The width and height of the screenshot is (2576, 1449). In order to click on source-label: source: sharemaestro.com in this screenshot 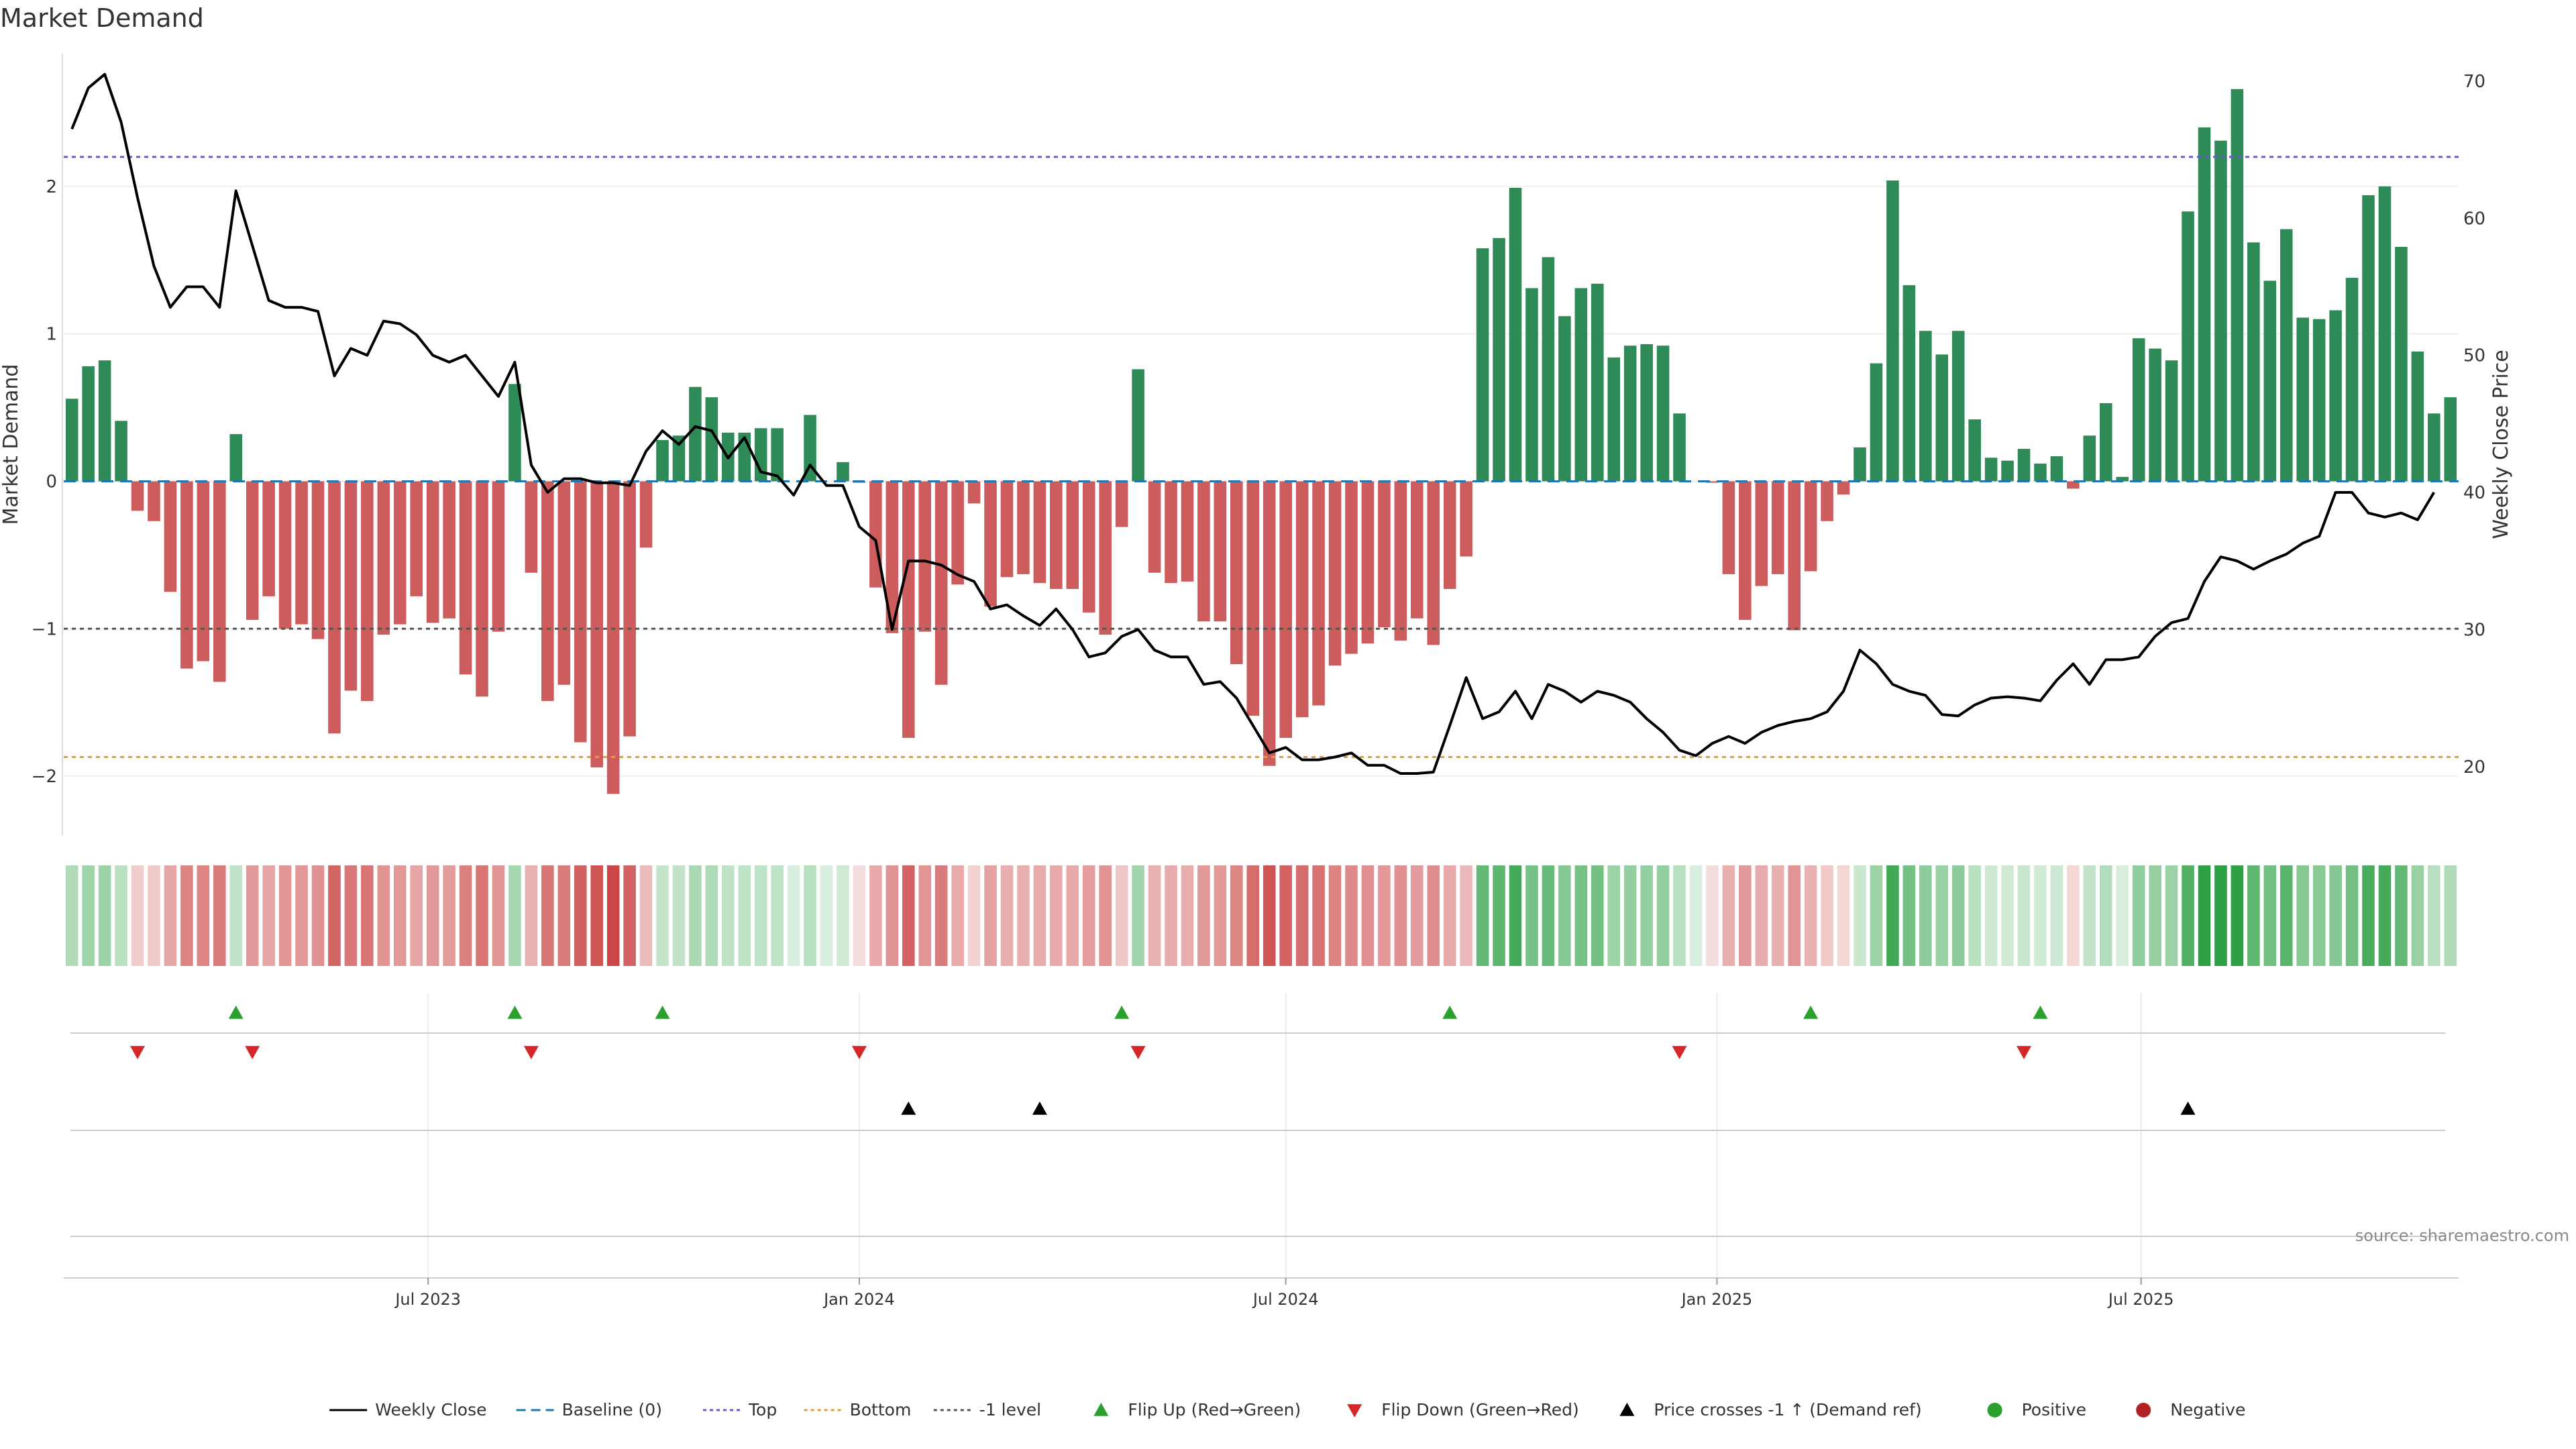, I will do `click(2462, 1235)`.